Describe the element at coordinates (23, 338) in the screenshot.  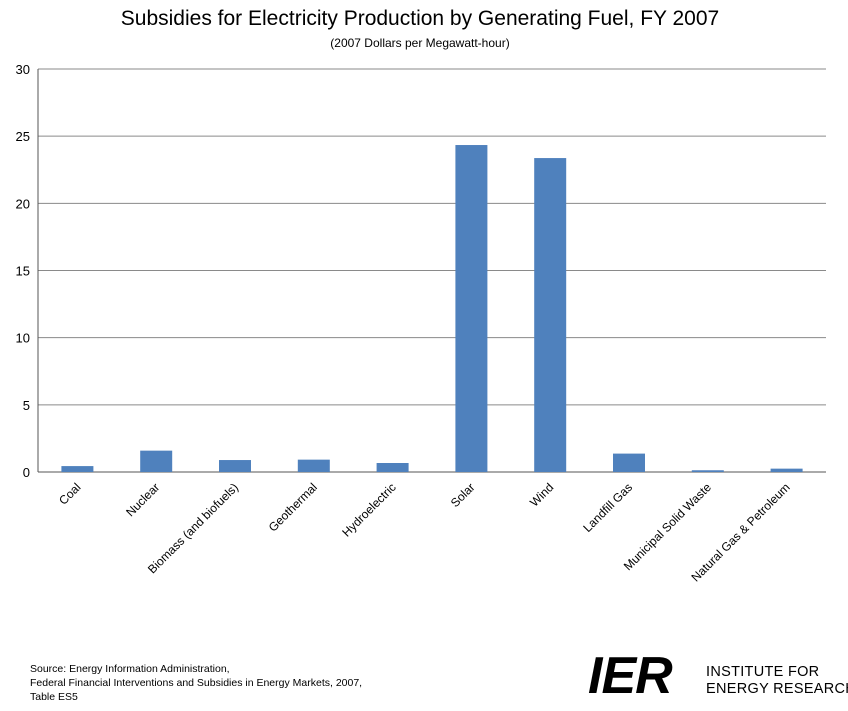
I see `y-tick-label: 10` at that location.